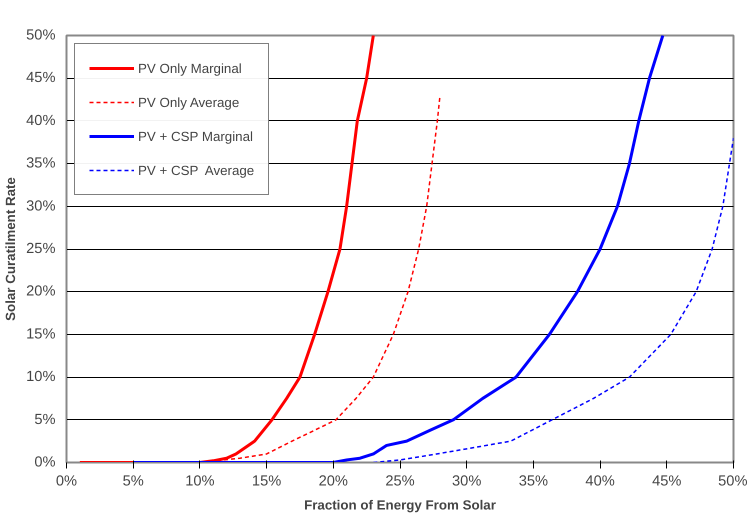 This screenshot has height=515, width=747. I want to click on x-tick-label: 45%, so click(667, 482).